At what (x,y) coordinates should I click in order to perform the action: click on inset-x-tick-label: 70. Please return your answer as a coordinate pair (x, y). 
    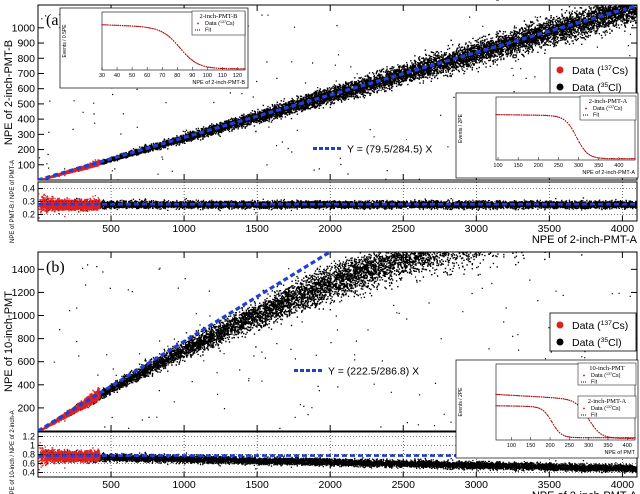
    Looking at the image, I should click on (162, 76).